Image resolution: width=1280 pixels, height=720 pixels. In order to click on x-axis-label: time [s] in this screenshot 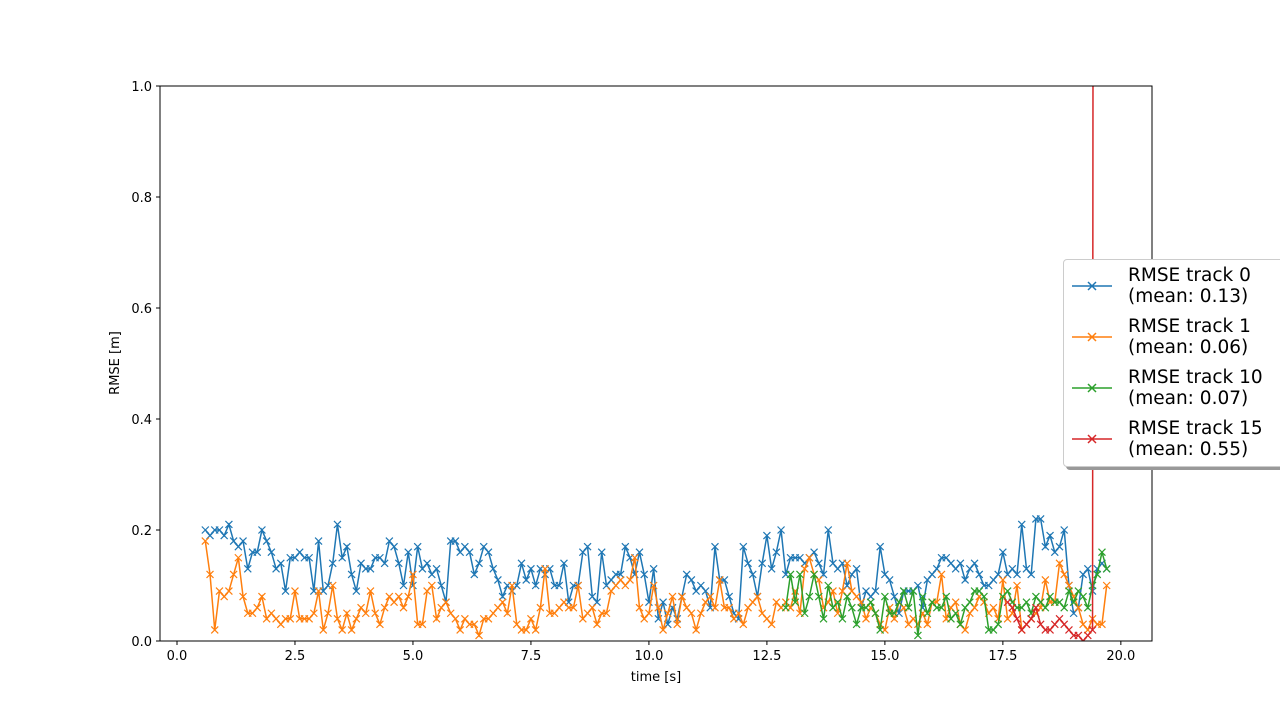, I will do `click(656, 677)`.